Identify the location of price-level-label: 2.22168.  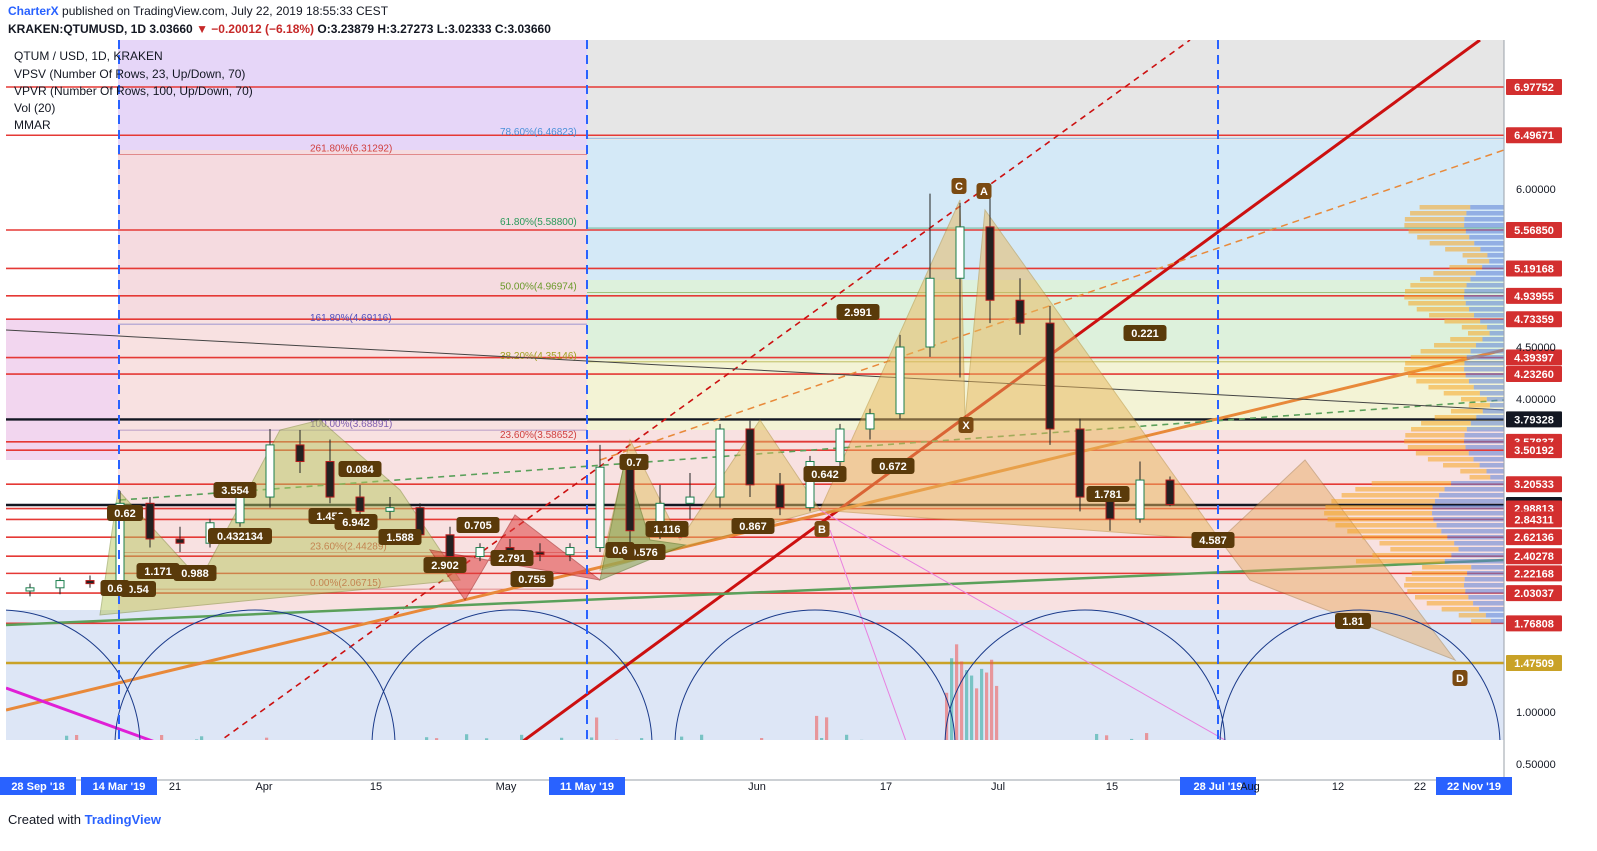
(1534, 573).